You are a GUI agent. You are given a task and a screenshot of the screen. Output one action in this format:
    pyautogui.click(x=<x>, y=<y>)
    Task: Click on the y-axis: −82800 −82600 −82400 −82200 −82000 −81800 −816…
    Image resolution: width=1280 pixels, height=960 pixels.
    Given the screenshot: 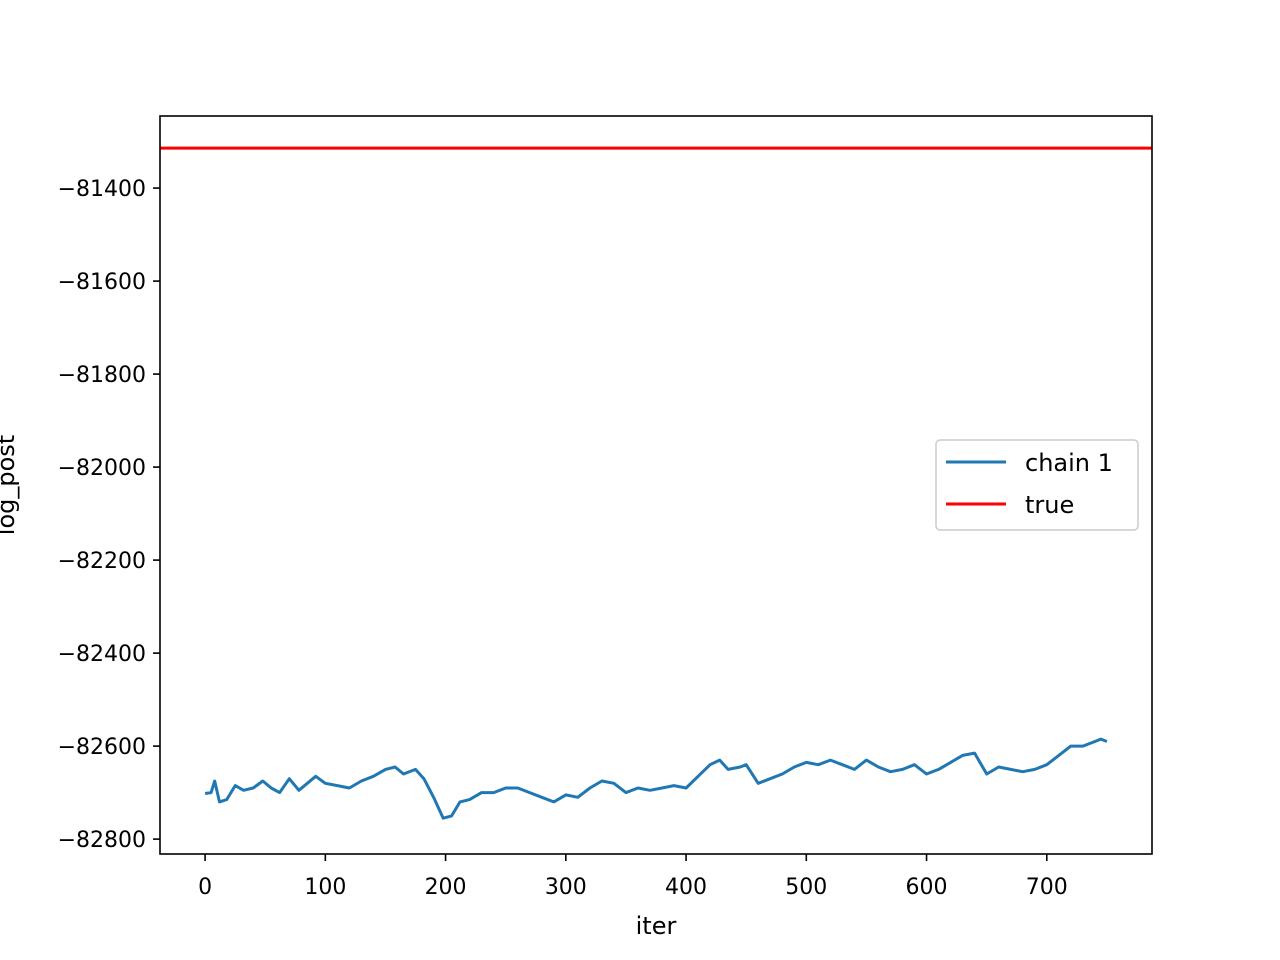 What is the action you would take?
    pyautogui.click(x=109, y=515)
    